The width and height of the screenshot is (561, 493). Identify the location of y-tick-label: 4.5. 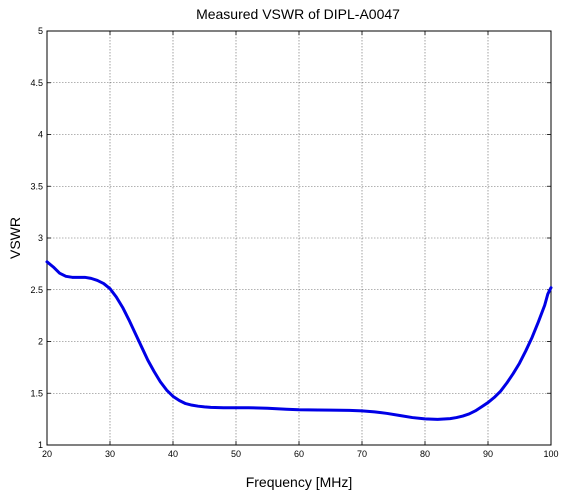
(36, 83).